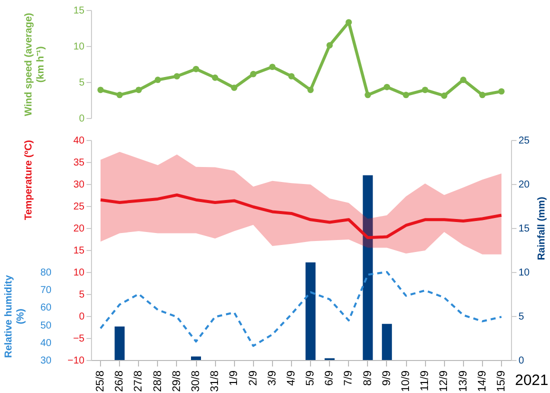 The width and height of the screenshot is (550, 393). Describe the element at coordinates (463, 381) in the screenshot. I see `x-tick-label: 13/9` at that location.